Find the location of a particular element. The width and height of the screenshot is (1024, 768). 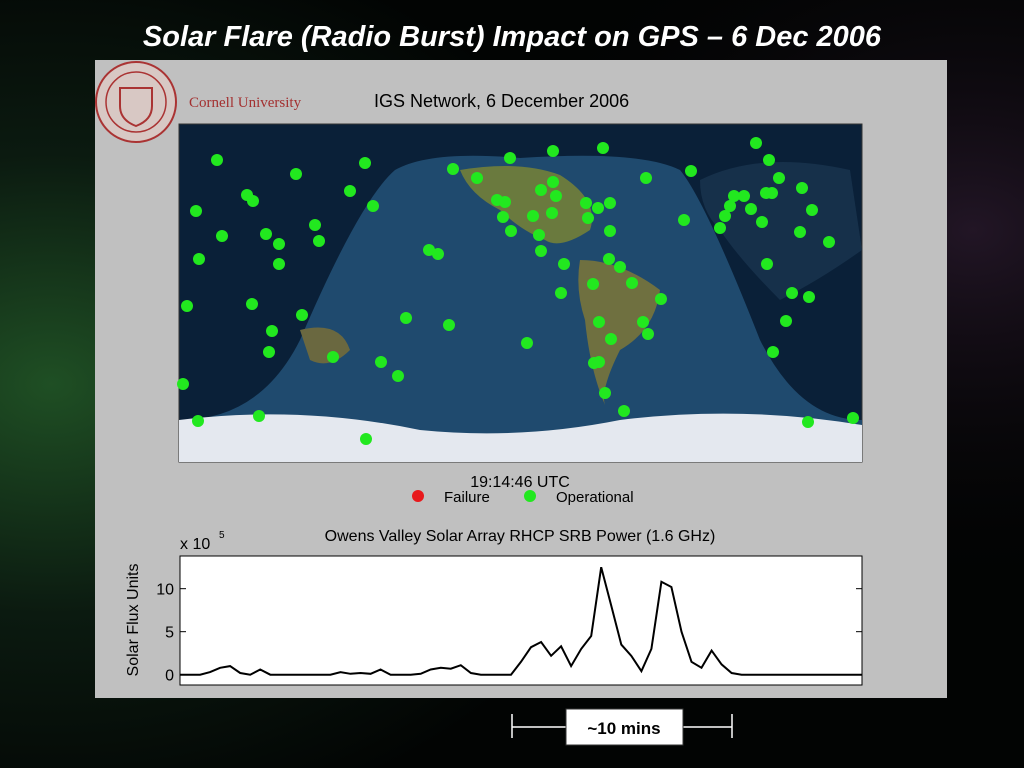

y-tick-label: 10 is located at coordinates (165, 590).